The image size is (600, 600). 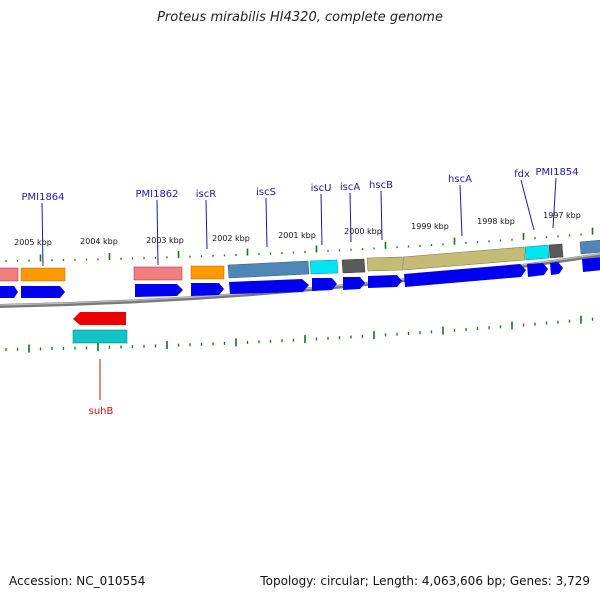 What do you see at coordinates (42, 234) in the screenshot?
I see `connector-pmi1864` at bounding box center [42, 234].